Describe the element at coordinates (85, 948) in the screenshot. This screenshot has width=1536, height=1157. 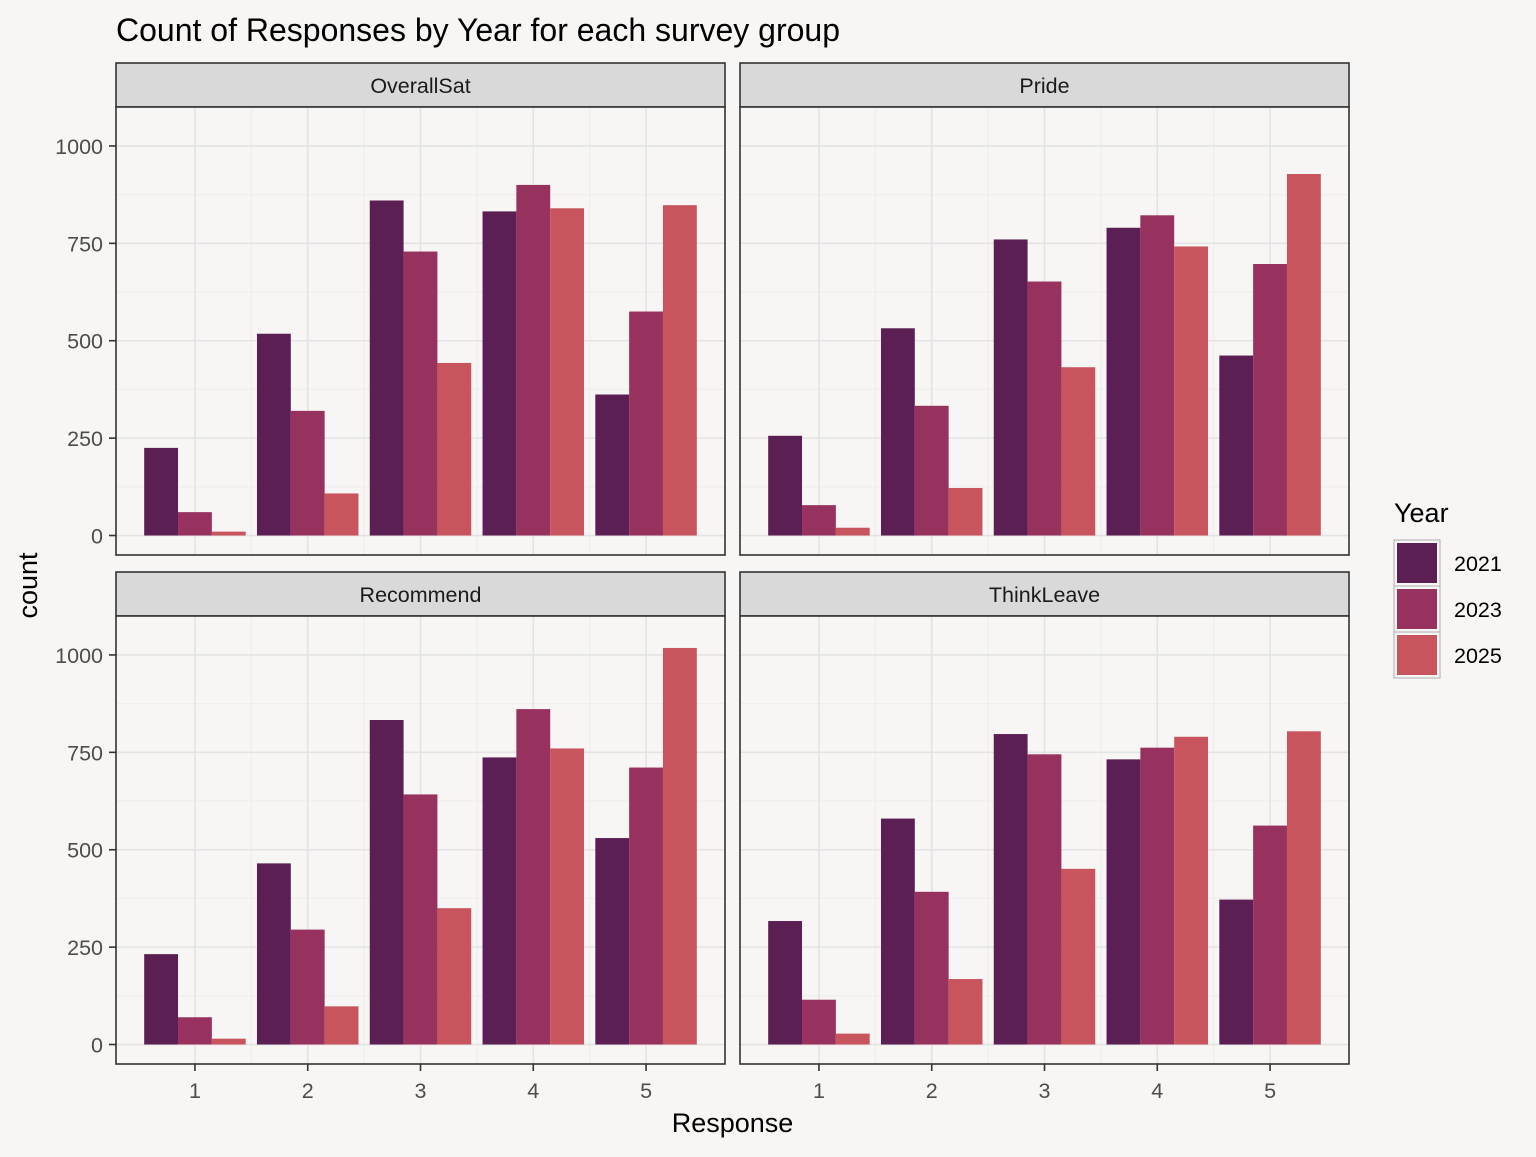
I see `y-tick-label: 250` at that location.